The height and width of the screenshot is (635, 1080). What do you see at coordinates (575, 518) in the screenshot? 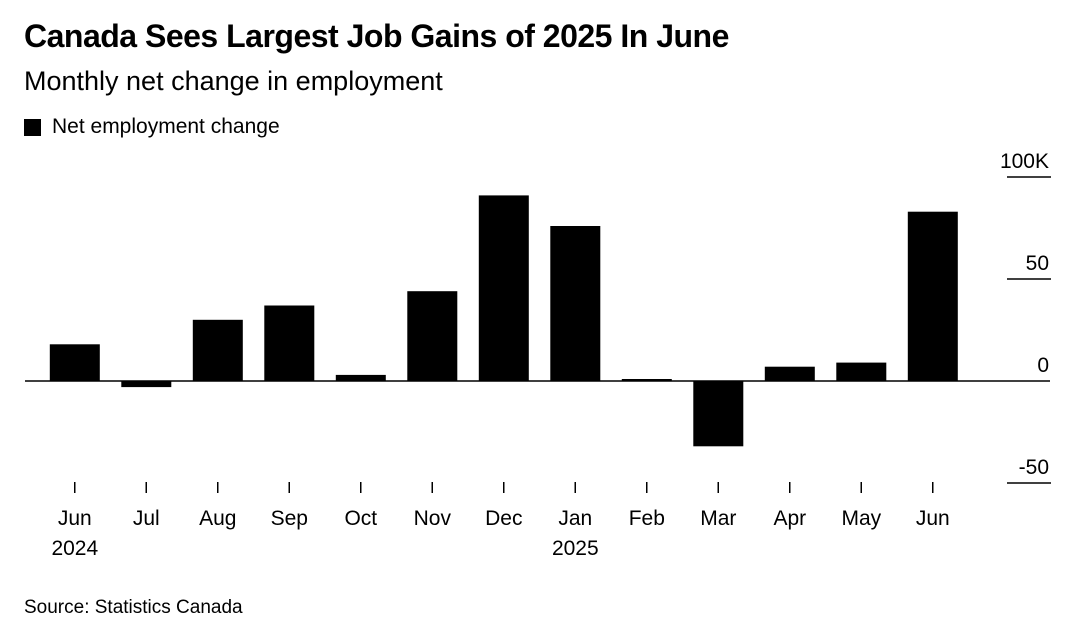
I see `x-tick-label-7: Jan` at bounding box center [575, 518].